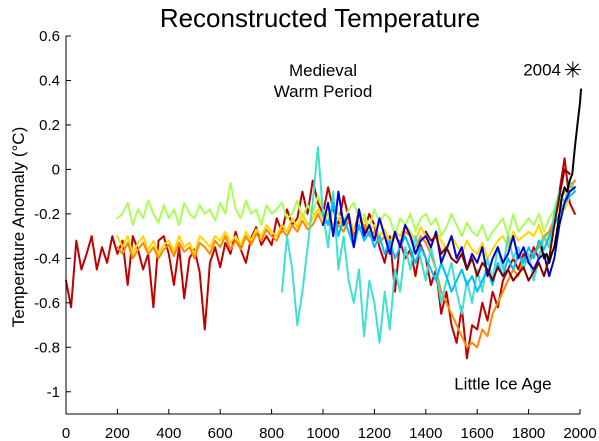 This screenshot has width=599, height=441. Describe the element at coordinates (320, 18) in the screenshot. I see `chart-title: Reconstructed Temperature` at that location.